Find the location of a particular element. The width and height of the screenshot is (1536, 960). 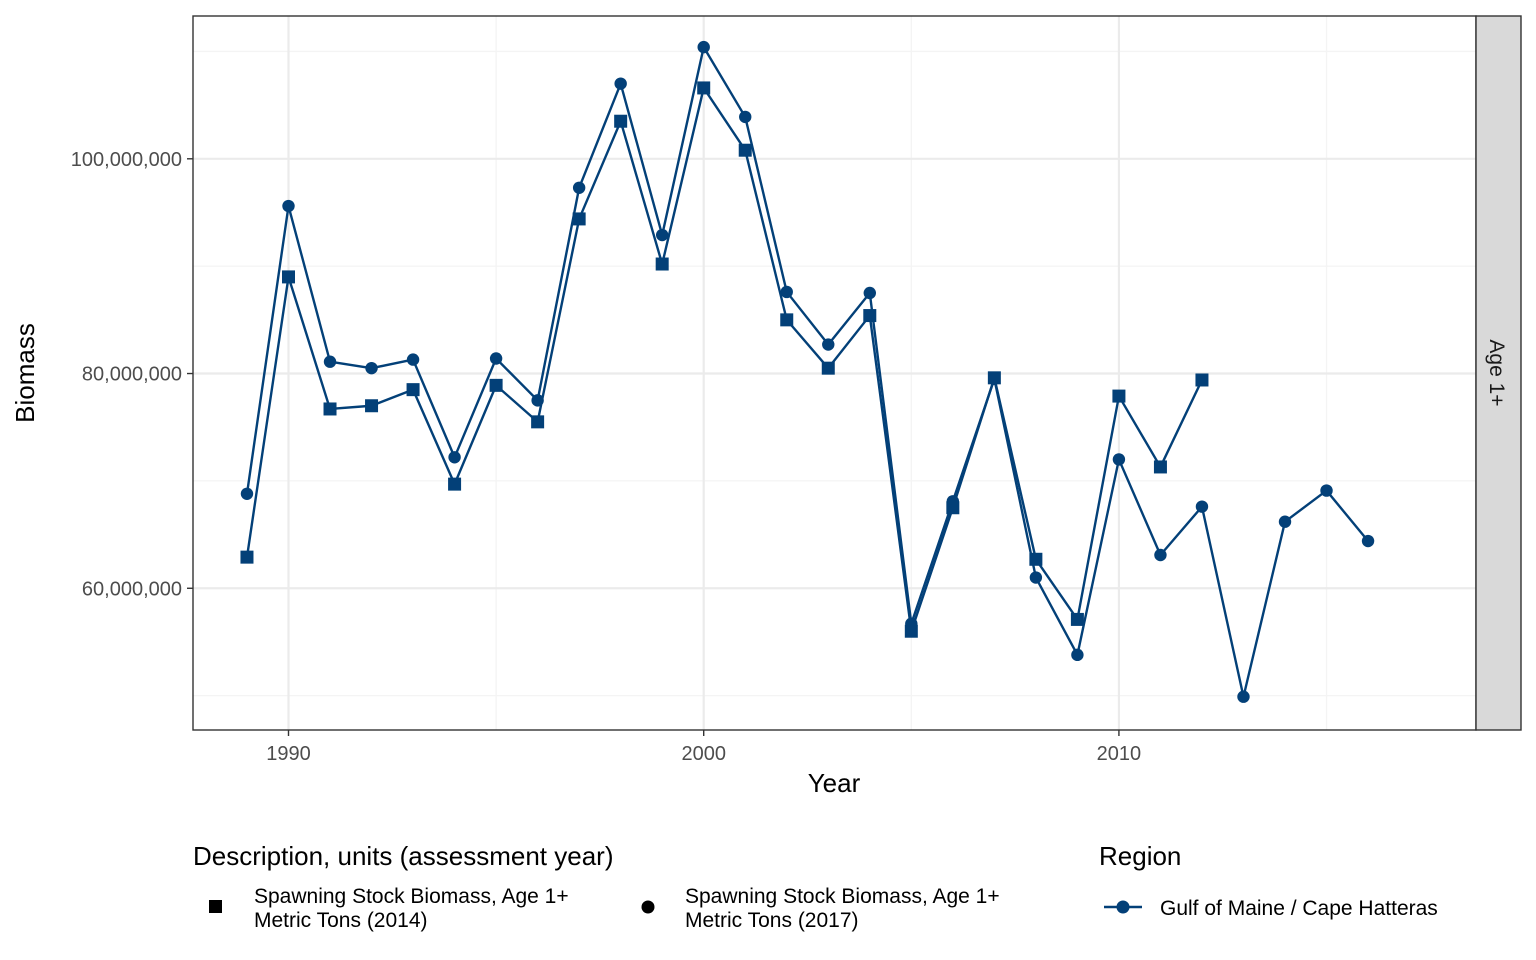

legend-entry-2014-line1: Spawning Stock Biomass, Age 1+ is located at coordinates (411, 896).